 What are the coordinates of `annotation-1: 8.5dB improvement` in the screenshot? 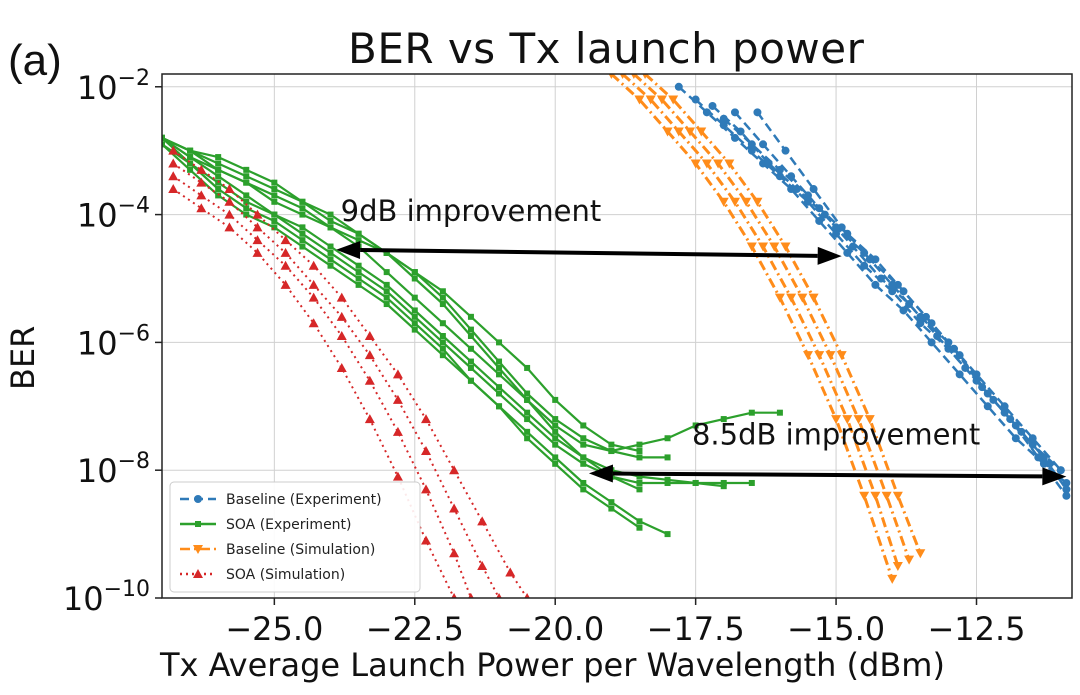 It's located at (827, 452).